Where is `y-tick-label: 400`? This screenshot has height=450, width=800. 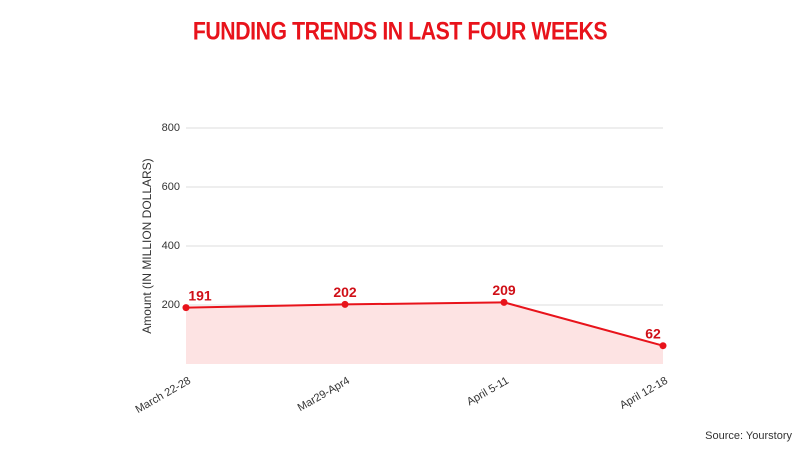 y-tick-label: 400 is located at coordinates (171, 246).